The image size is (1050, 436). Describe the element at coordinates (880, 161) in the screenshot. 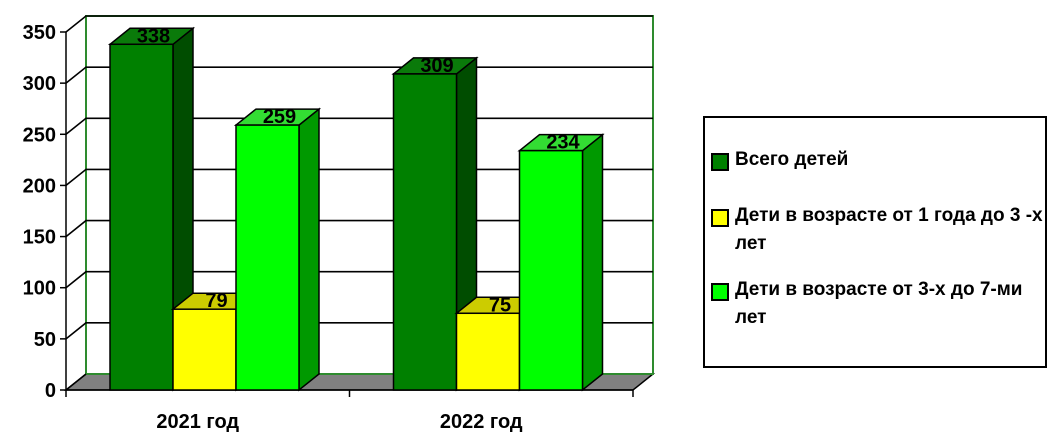

I see `legend-item-total: Всего детей` at that location.